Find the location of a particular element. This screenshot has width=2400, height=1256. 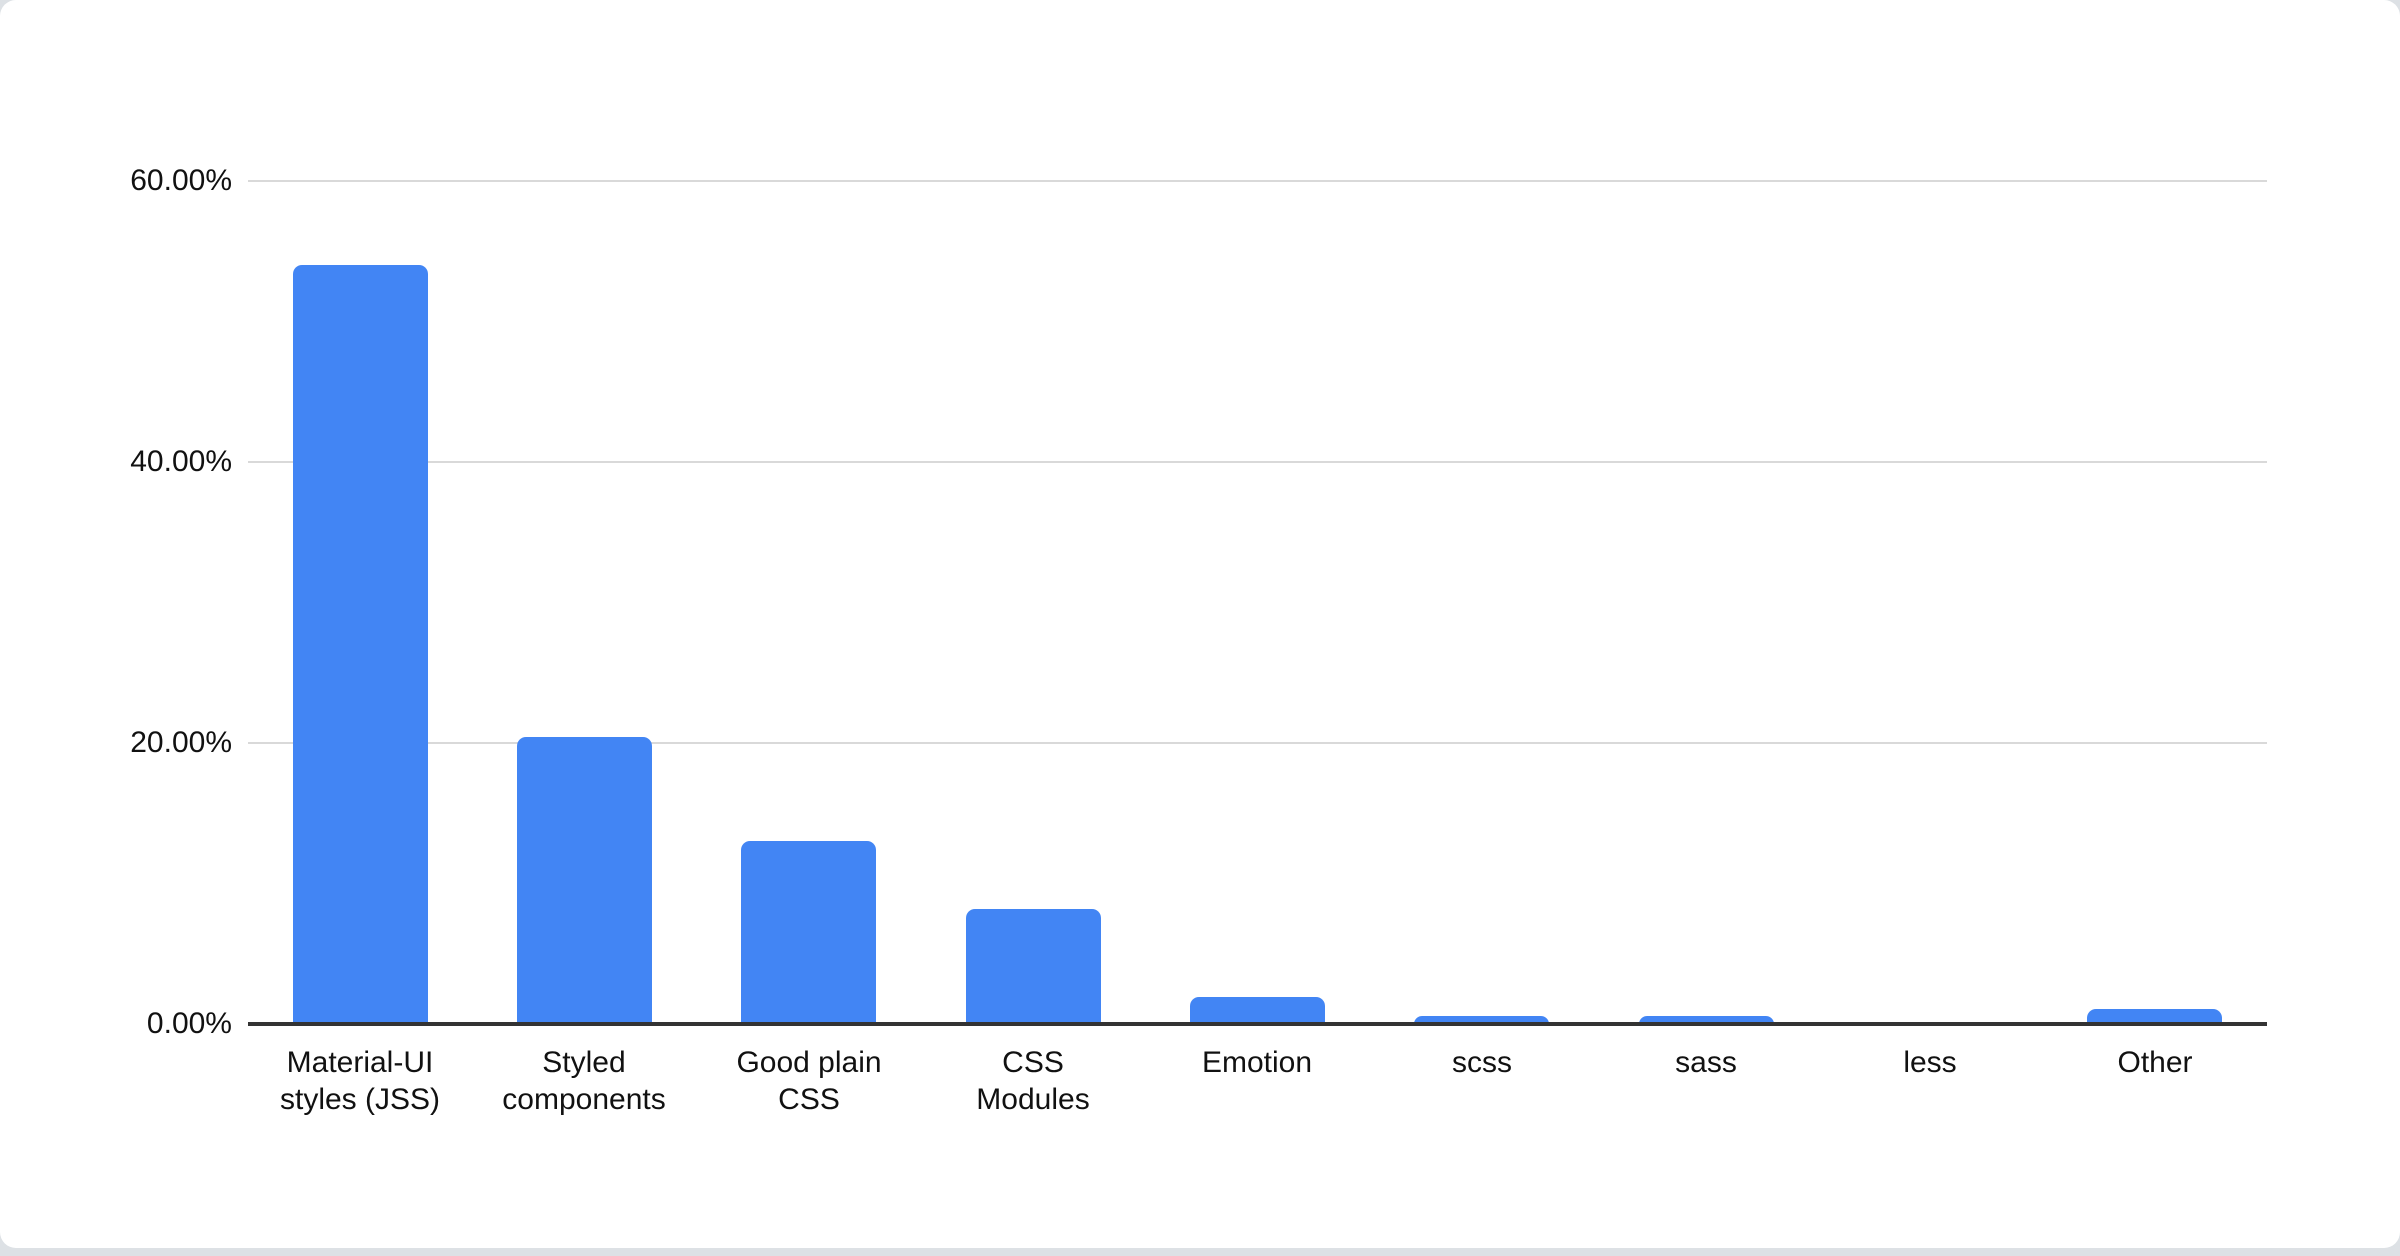

x-axis-category-label-line: styles (JSS) is located at coordinates (360, 1099).